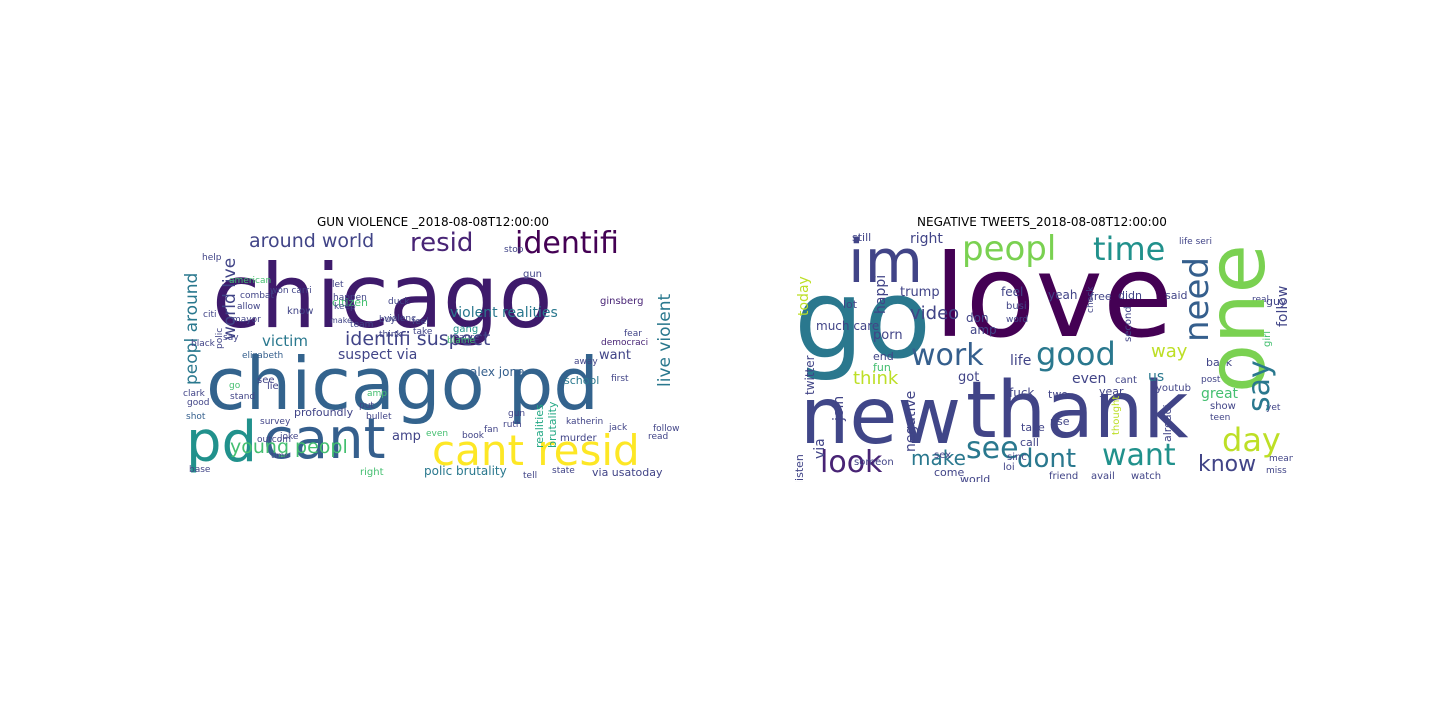  I want to click on cloud-word: lie, so click(273, 386).